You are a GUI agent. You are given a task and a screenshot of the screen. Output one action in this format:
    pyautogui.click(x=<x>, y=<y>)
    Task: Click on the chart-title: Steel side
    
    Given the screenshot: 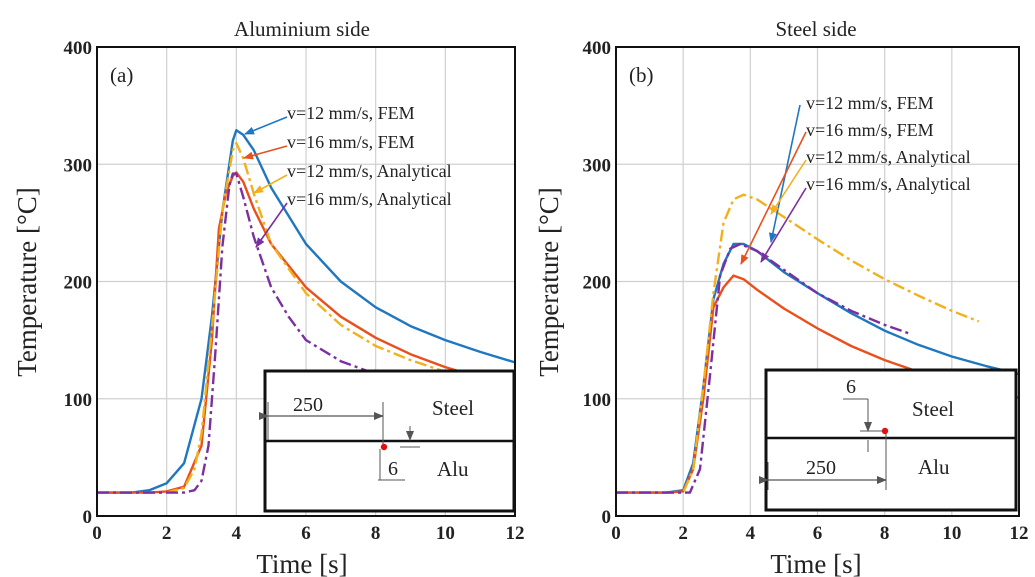 What is the action you would take?
    pyautogui.click(x=815, y=29)
    